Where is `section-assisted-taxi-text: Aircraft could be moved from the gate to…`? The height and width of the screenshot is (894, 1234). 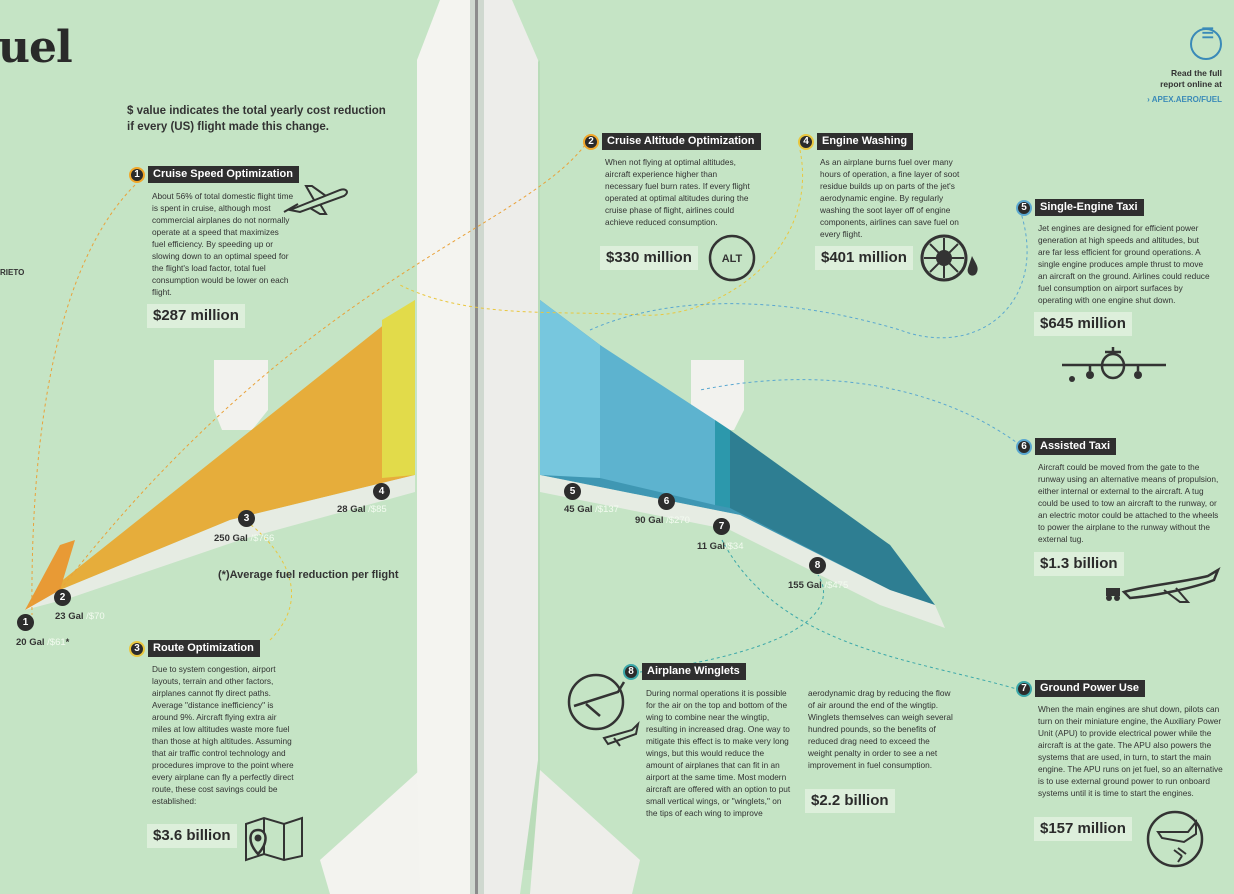 section-assisted-taxi-text: Aircraft could be moved from the gate to… is located at coordinates (1128, 503).